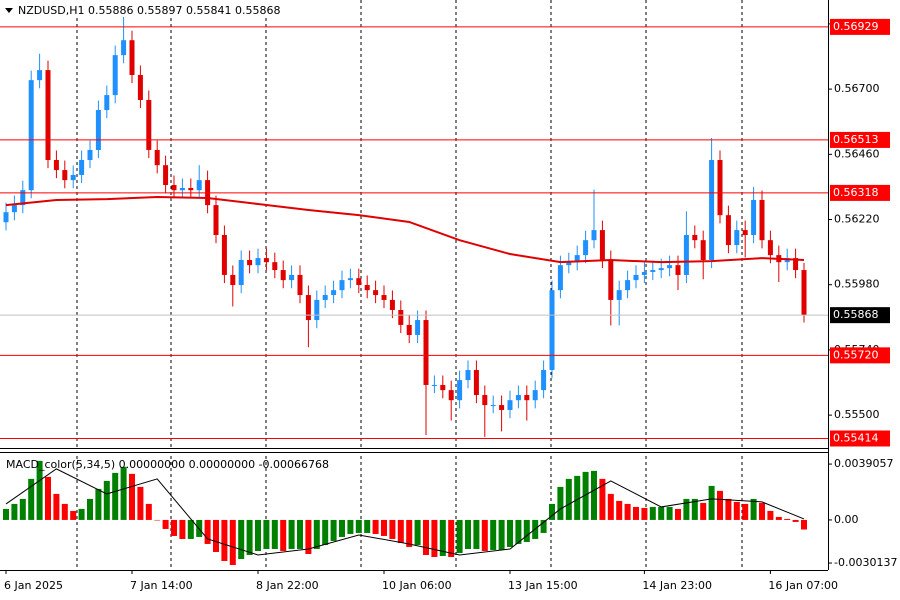 This screenshot has height=600, width=900. Describe the element at coordinates (9, 10) in the screenshot. I see `menu-arrow` at that location.